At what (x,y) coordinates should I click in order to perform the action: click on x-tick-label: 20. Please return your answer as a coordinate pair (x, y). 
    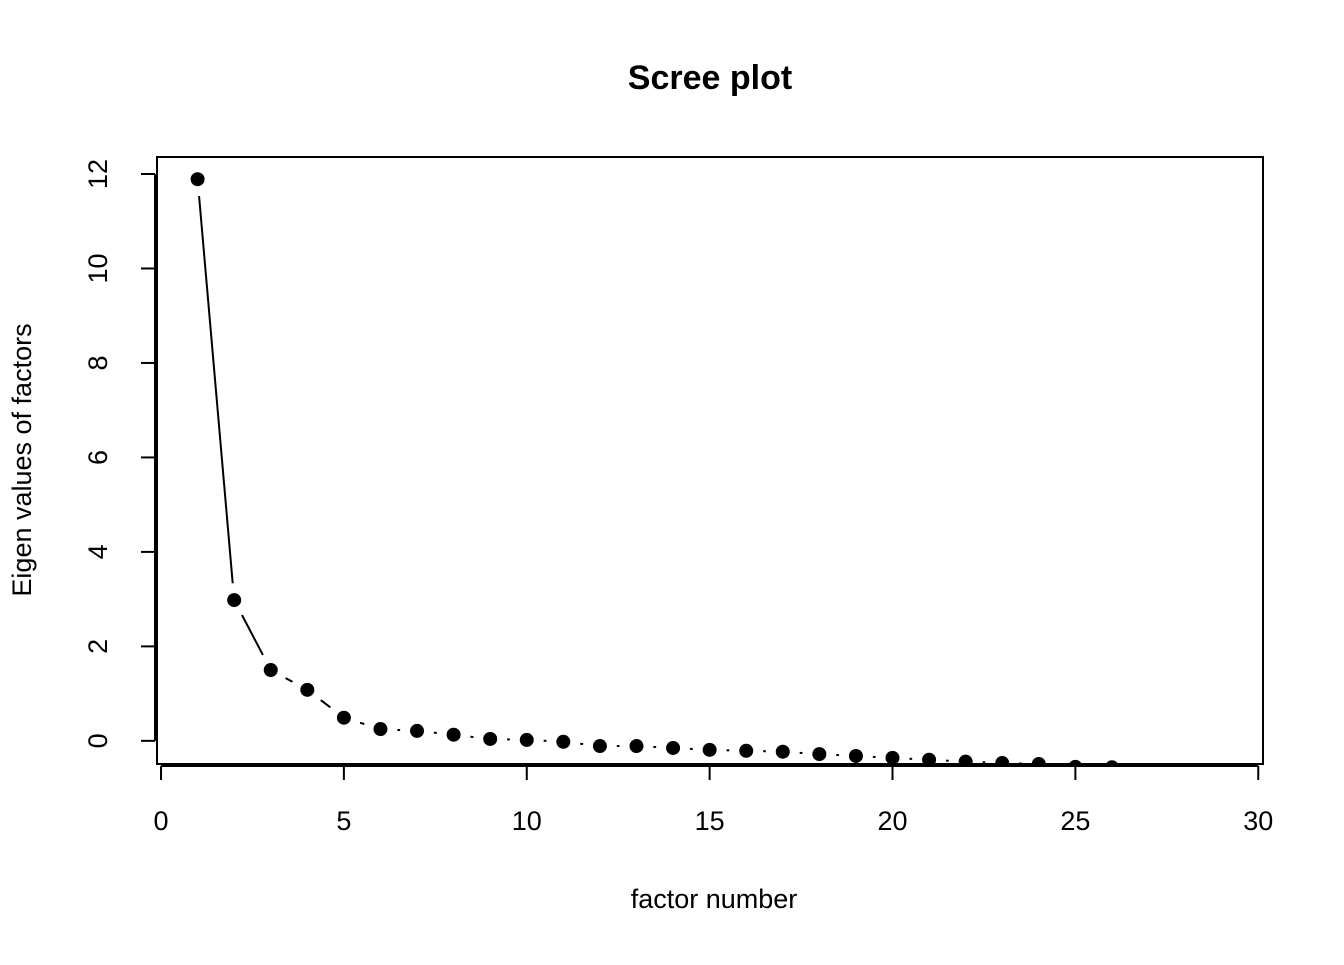
    Looking at the image, I should click on (892, 821).